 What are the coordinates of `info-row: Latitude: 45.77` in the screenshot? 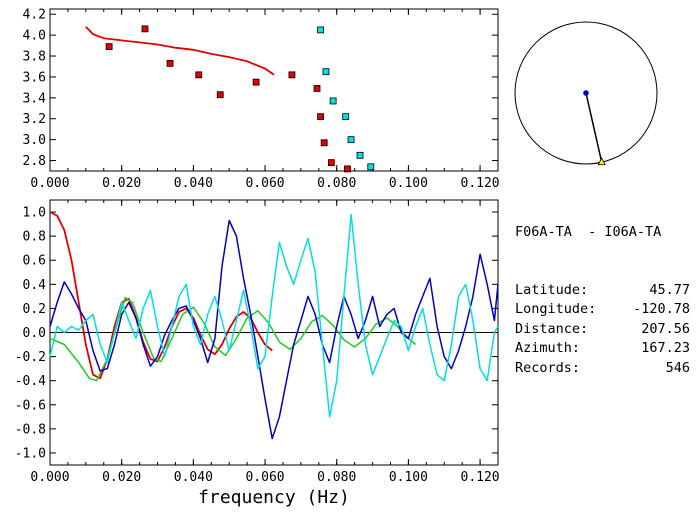 It's located at (602, 290).